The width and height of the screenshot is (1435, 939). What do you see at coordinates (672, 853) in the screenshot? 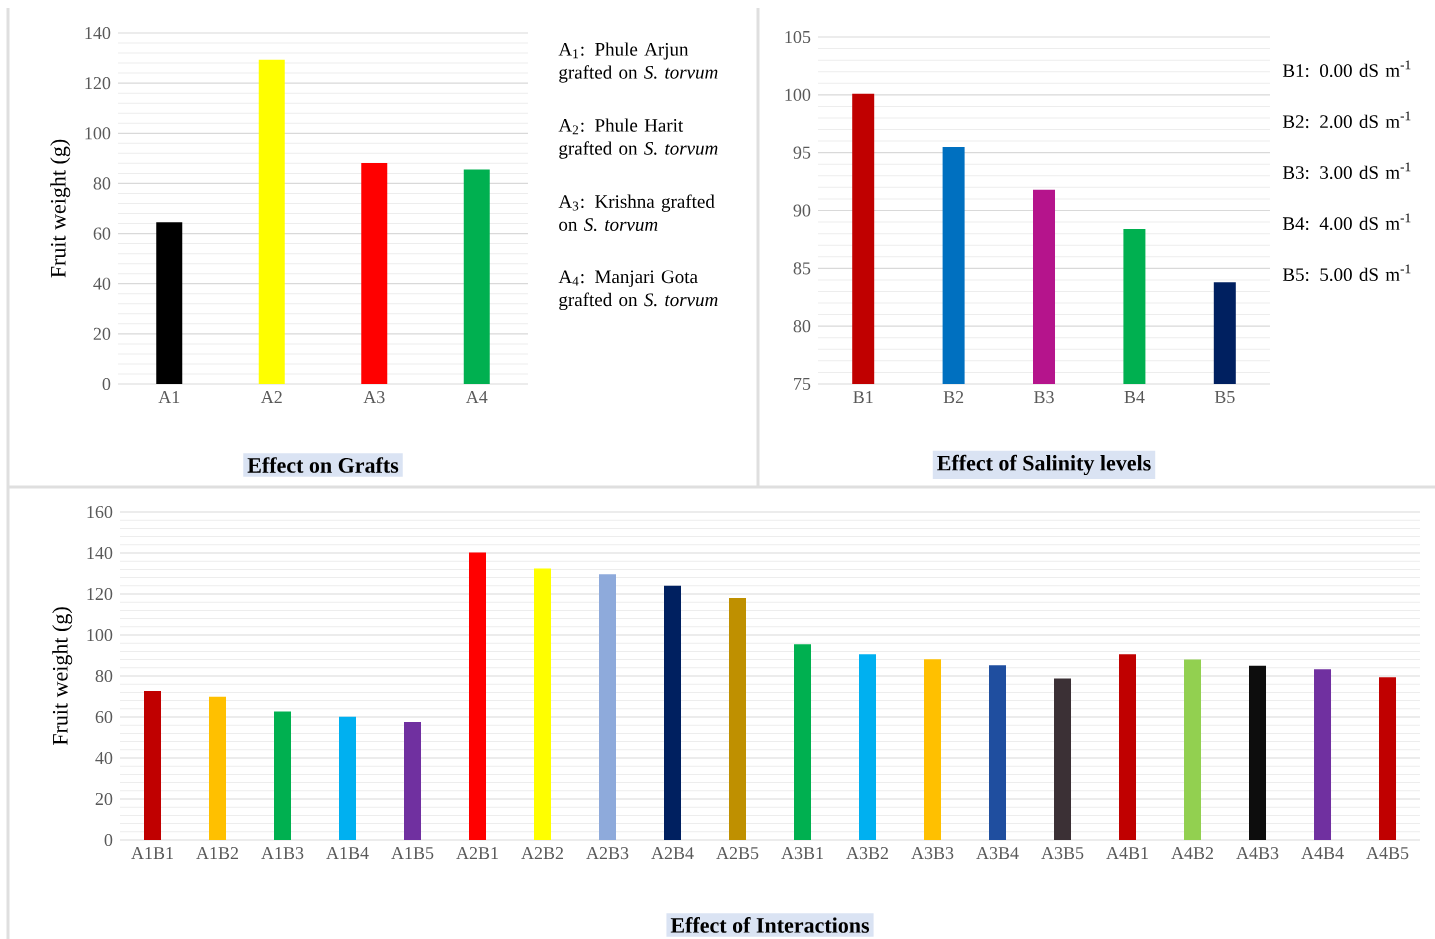
I see `x-tick-label: A2B4` at bounding box center [672, 853].